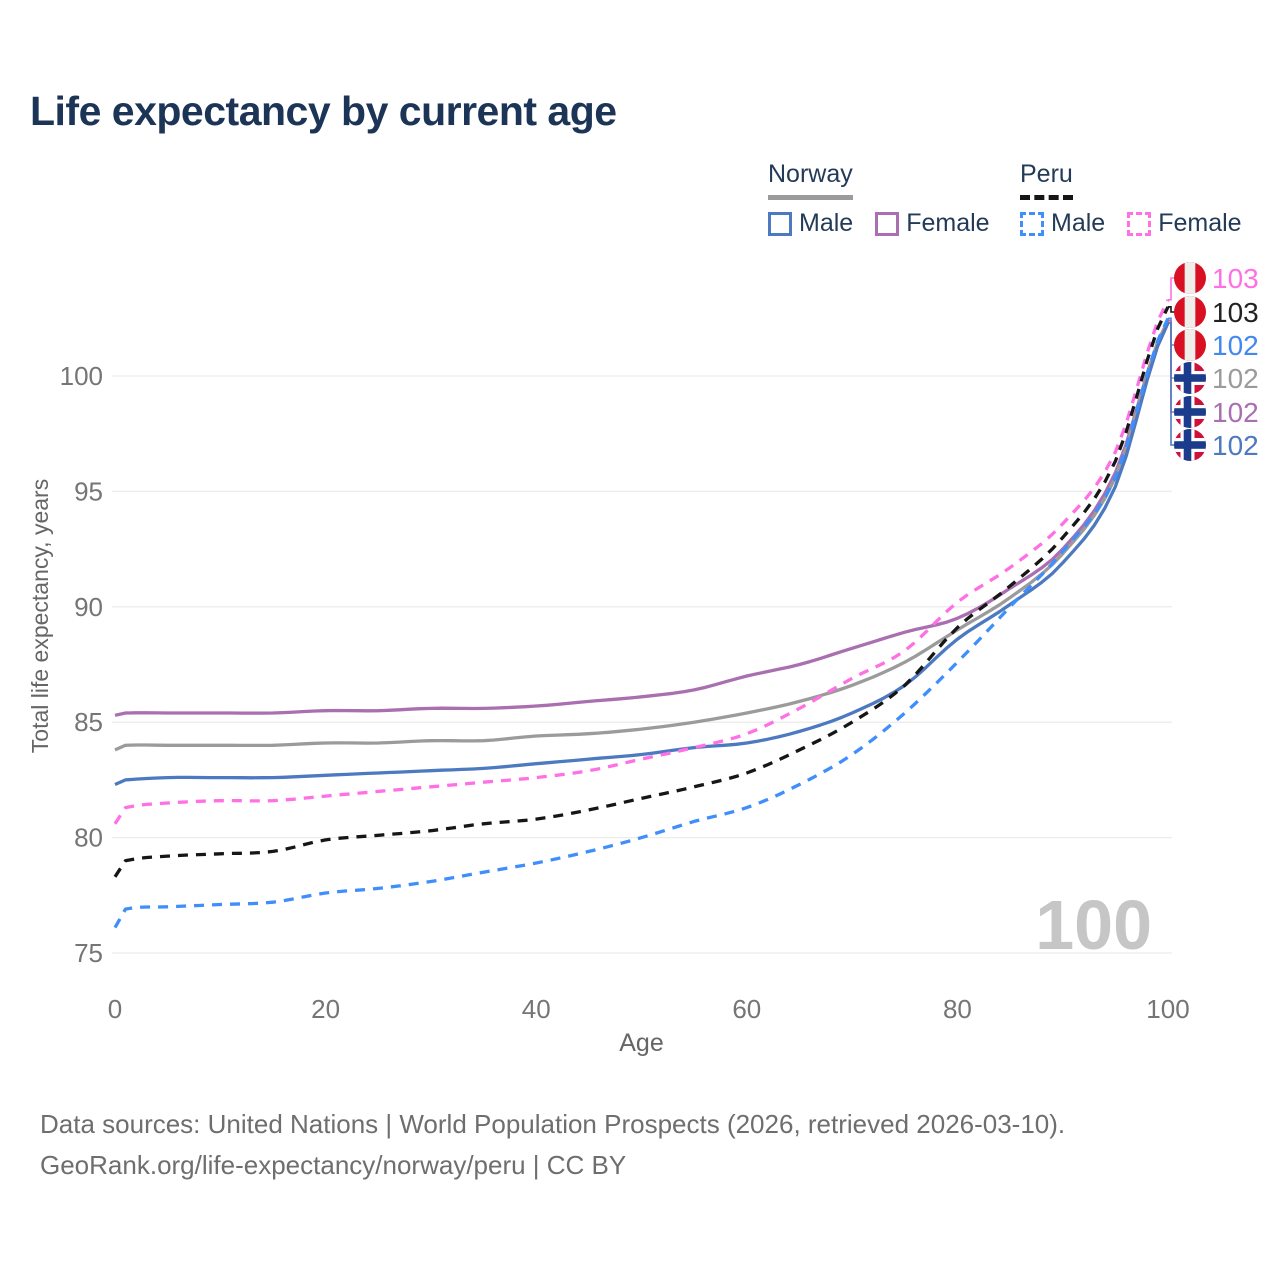  What do you see at coordinates (1235, 278) in the screenshot?
I see `end-label-value-peru-female: 103` at bounding box center [1235, 278].